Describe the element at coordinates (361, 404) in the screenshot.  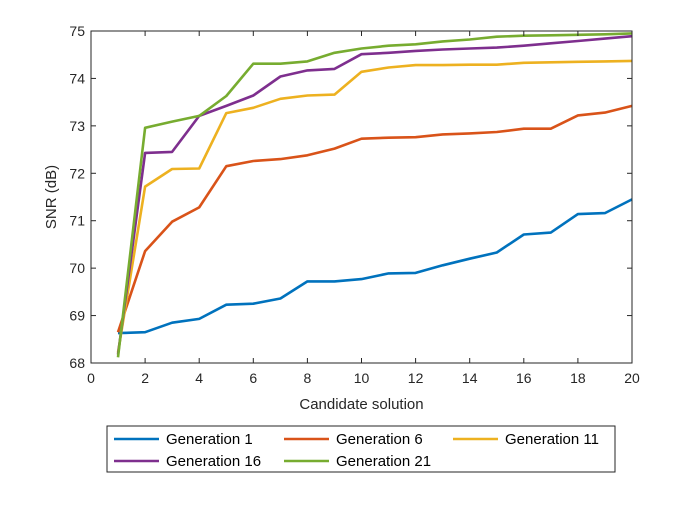
I see `x-axis-label: Candidate solution` at that location.